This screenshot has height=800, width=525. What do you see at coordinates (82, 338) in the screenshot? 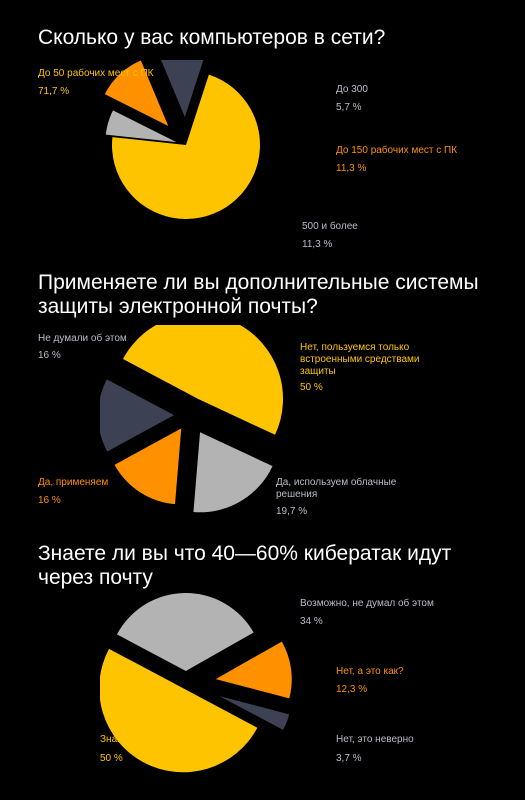
I see `chart-2-label-3: Не думали об этом` at bounding box center [82, 338].